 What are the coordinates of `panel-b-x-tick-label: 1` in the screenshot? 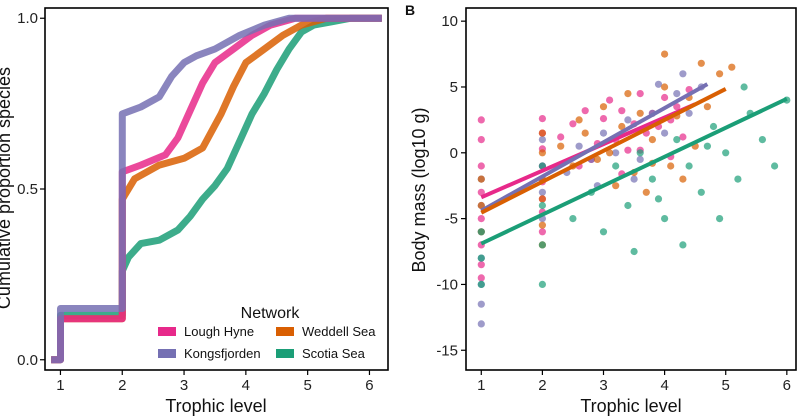 It's located at (481, 385).